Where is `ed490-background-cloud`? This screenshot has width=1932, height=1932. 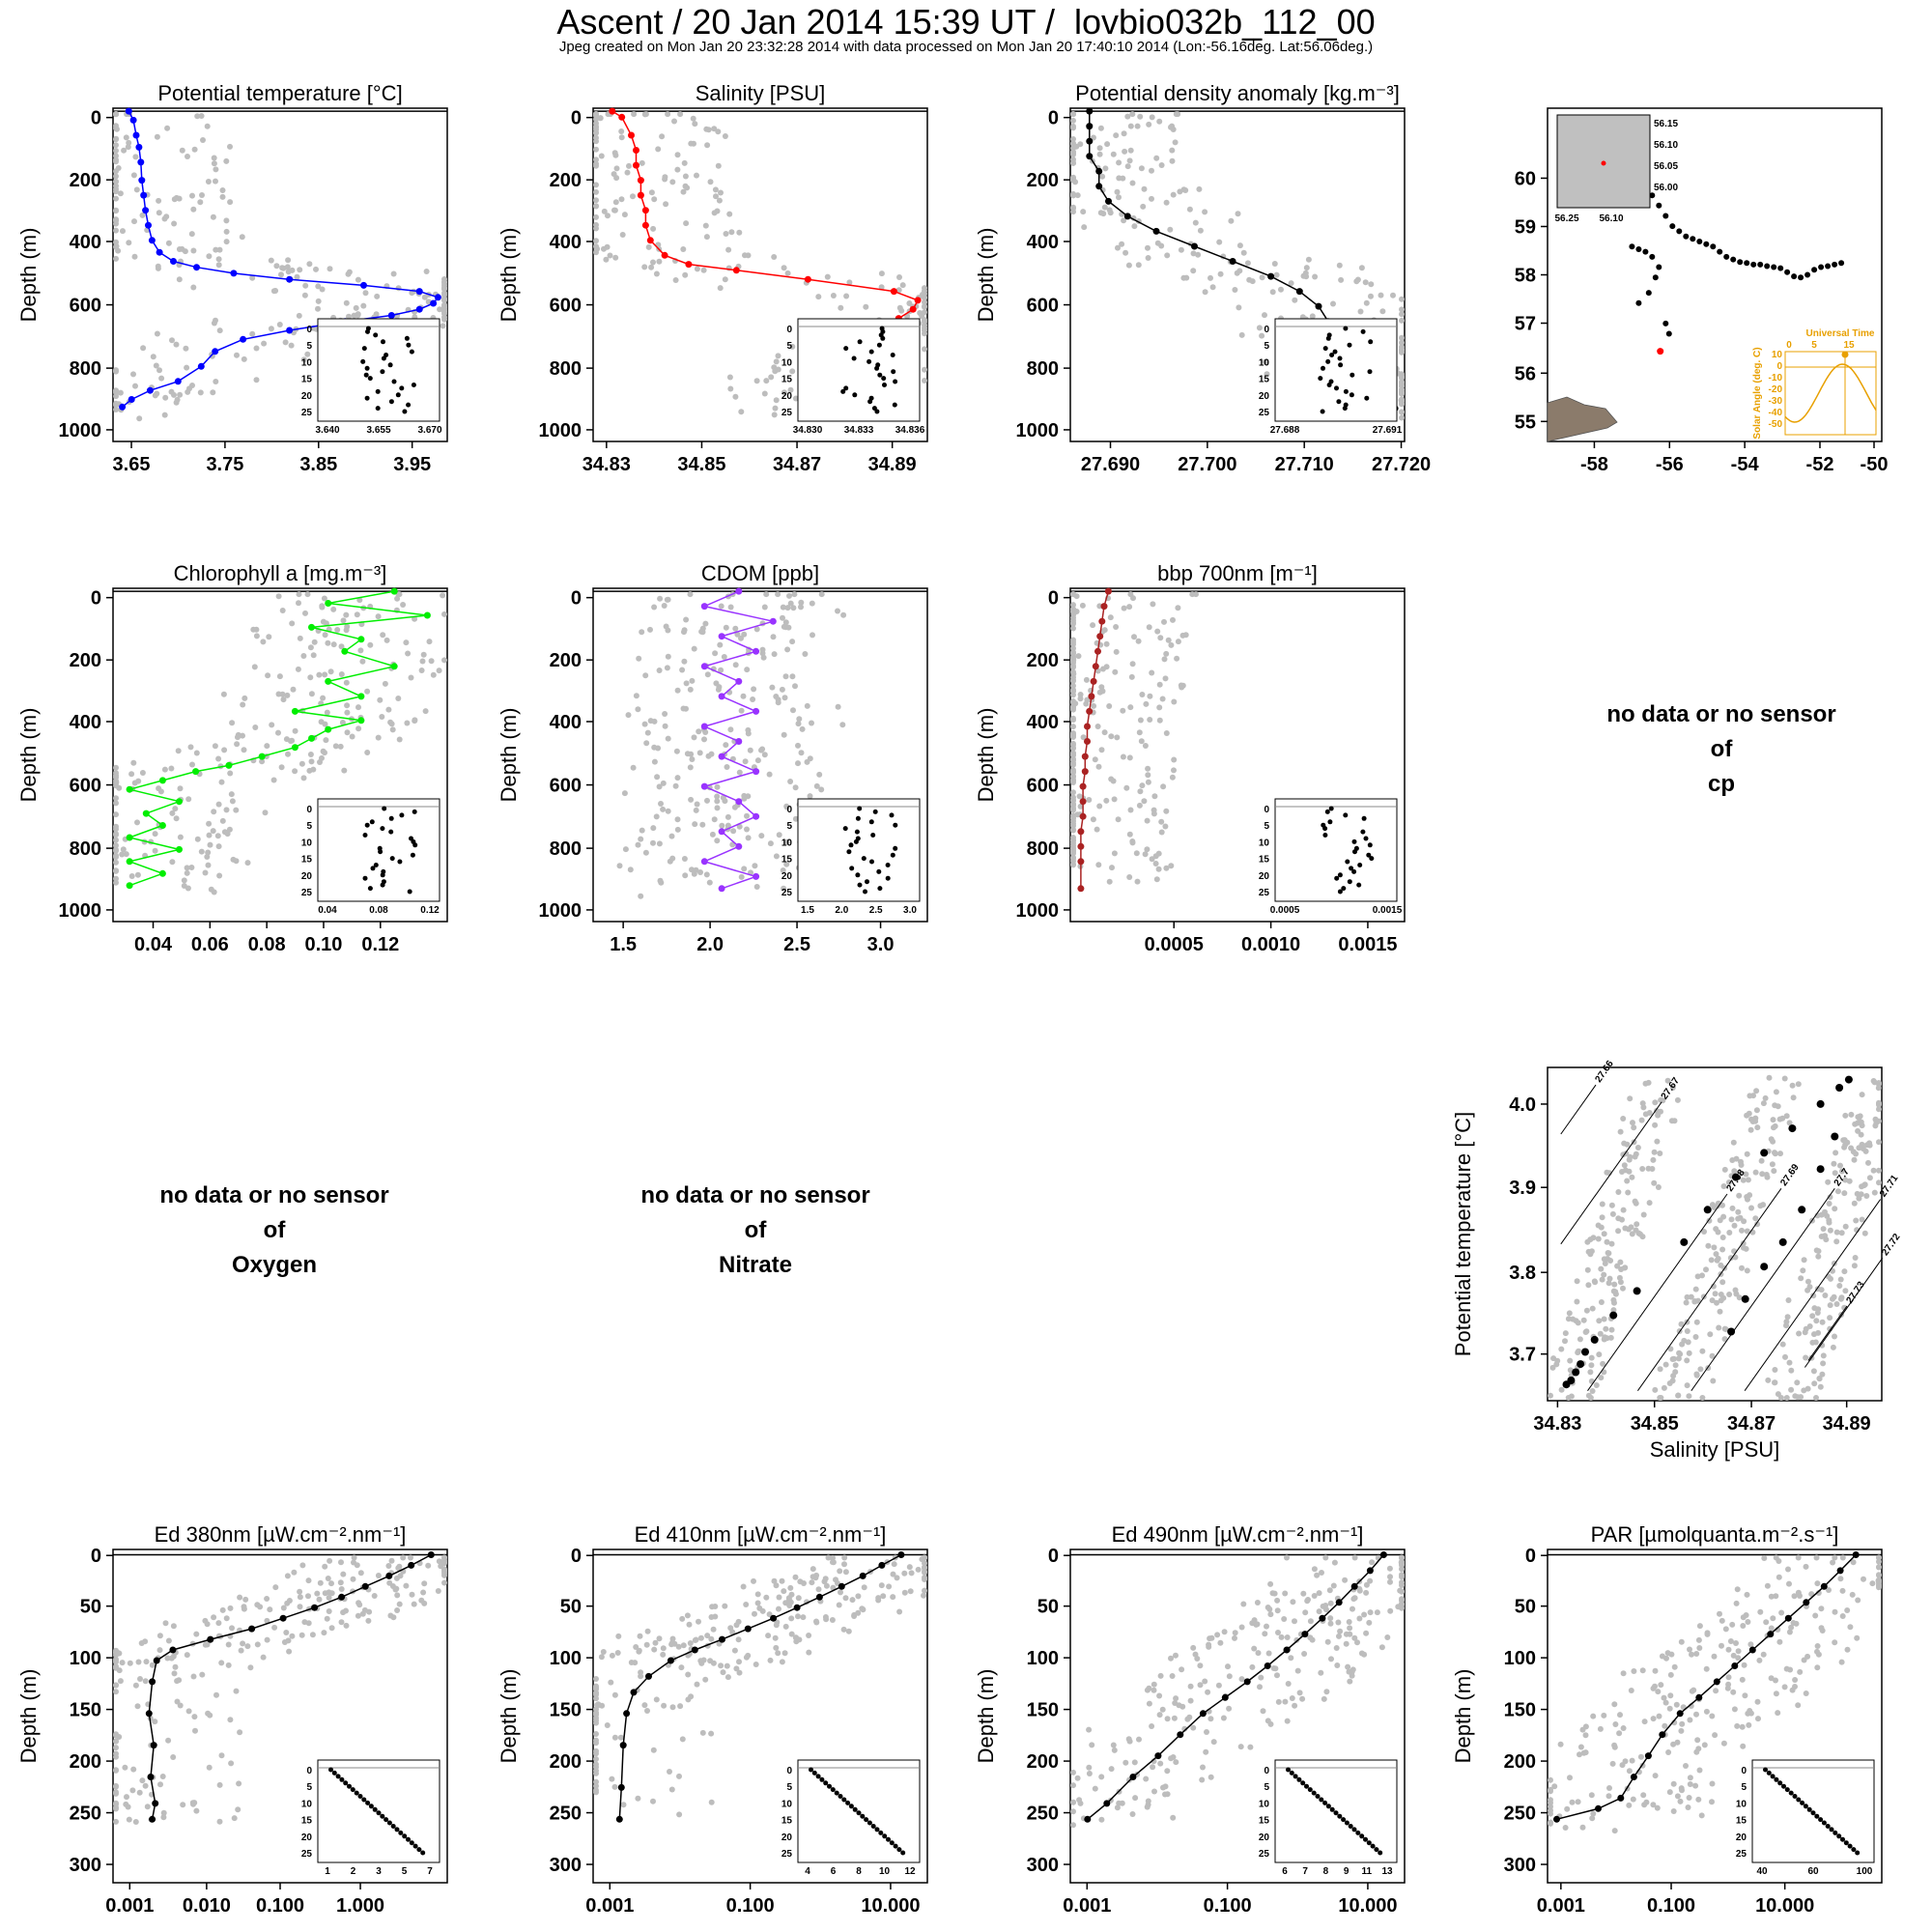 ed490-background-cloud is located at coordinates (1237, 1691).